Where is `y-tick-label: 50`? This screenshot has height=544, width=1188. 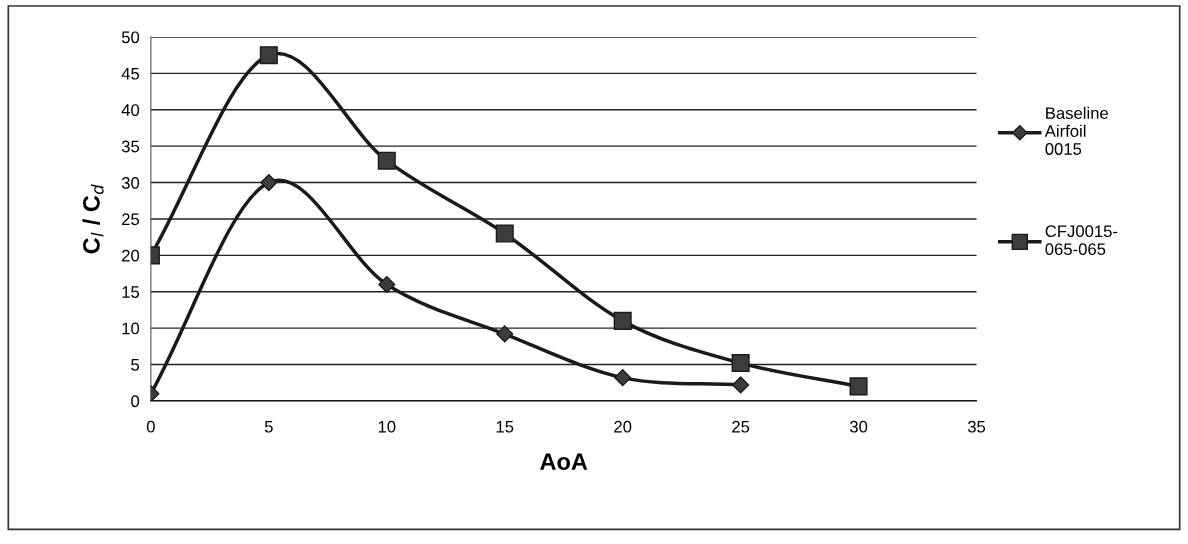 y-tick-label: 50 is located at coordinates (130, 37).